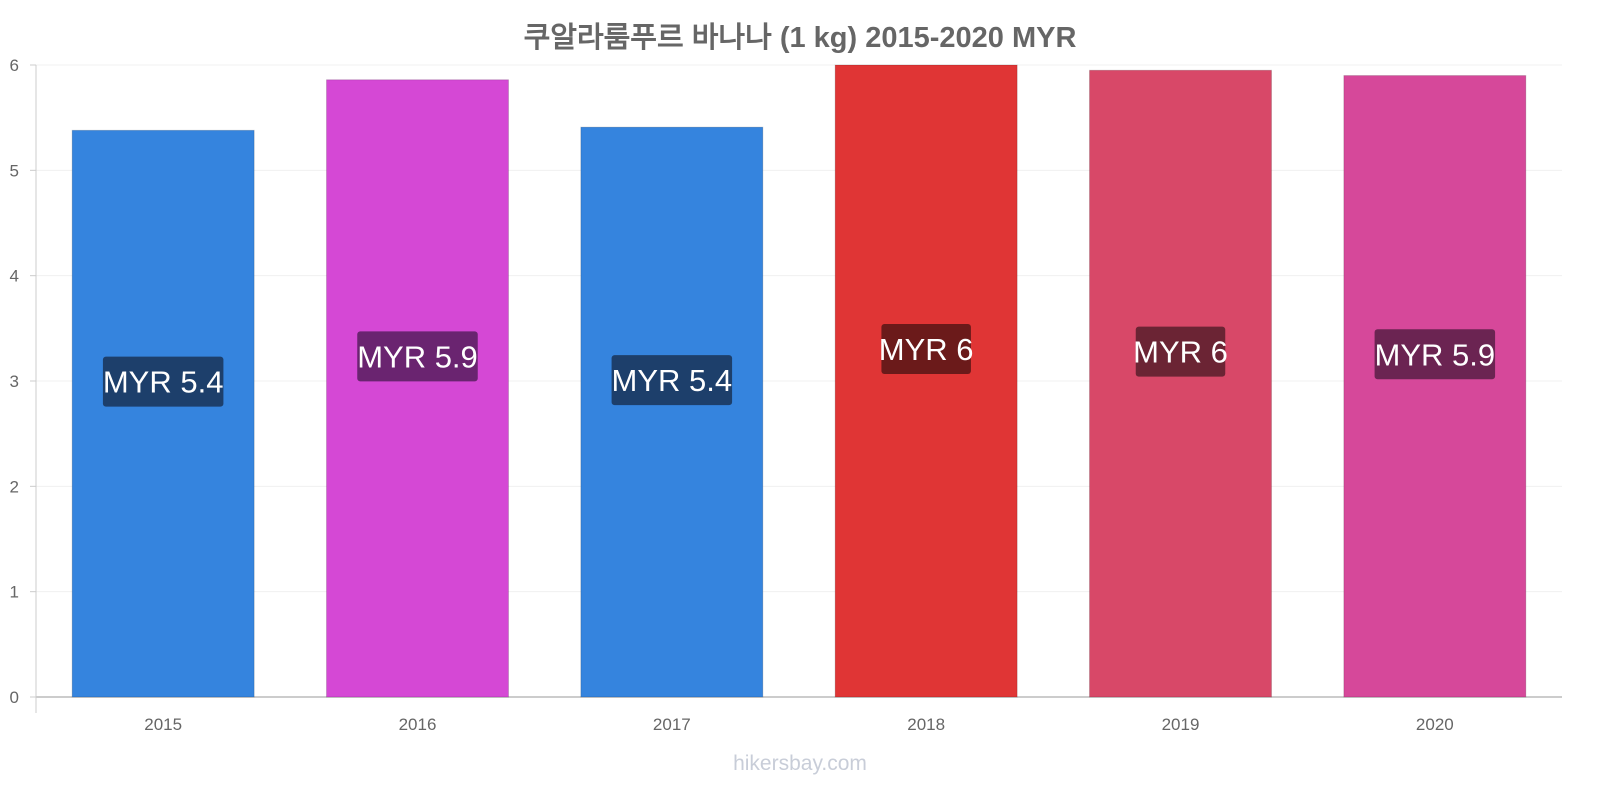 The image size is (1600, 800). I want to click on y-tick-label: 1, so click(14, 592).